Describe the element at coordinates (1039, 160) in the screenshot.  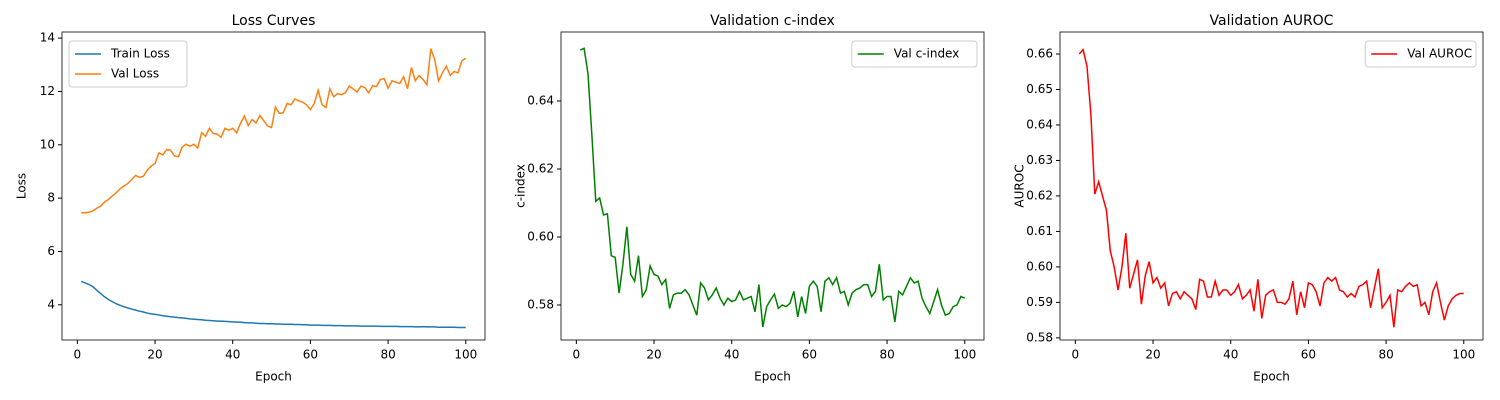
I see `y-tick-label: 0.63` at that location.